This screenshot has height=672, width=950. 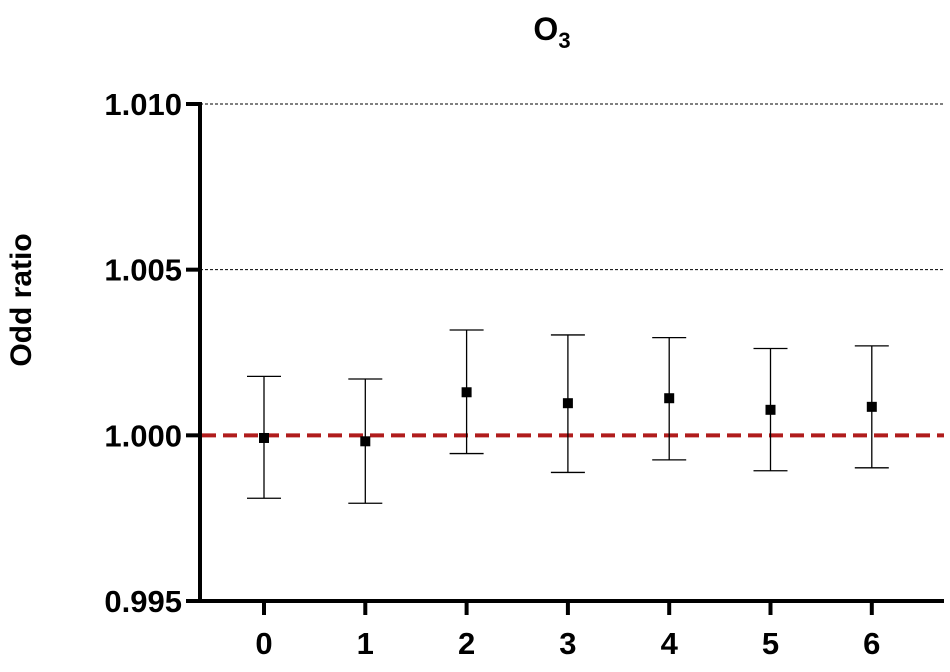 What do you see at coordinates (567, 643) in the screenshot?
I see `x-tick-label-3: 3` at bounding box center [567, 643].